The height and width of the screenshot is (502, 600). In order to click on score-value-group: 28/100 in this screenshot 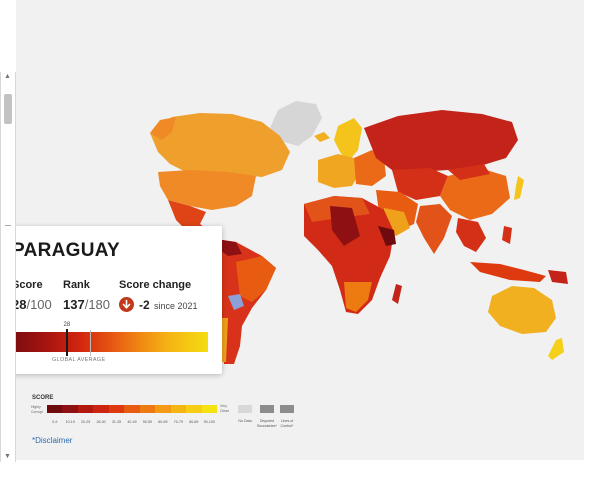, I will do `click(34, 304)`.